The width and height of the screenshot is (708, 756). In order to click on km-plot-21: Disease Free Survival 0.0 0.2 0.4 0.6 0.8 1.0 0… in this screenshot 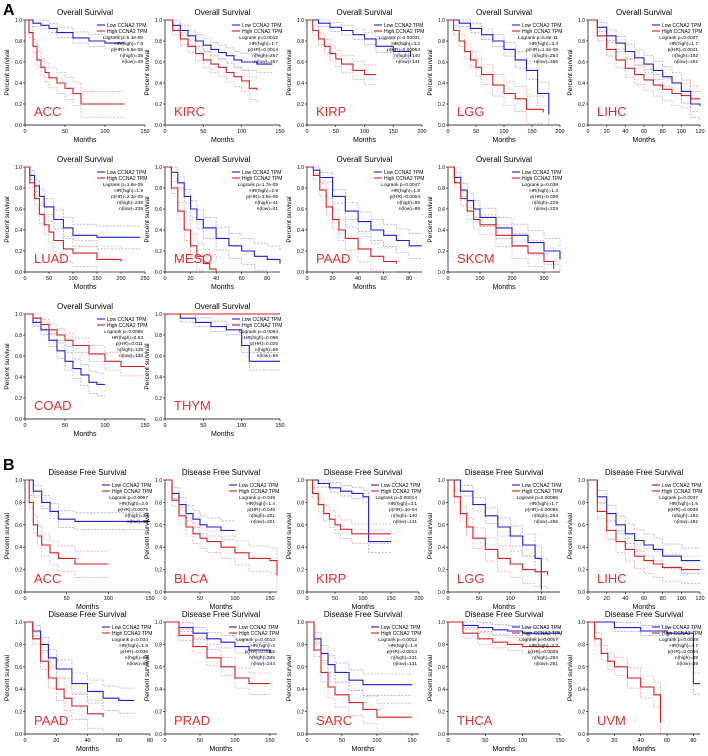, I will do `click(634, 681)`.